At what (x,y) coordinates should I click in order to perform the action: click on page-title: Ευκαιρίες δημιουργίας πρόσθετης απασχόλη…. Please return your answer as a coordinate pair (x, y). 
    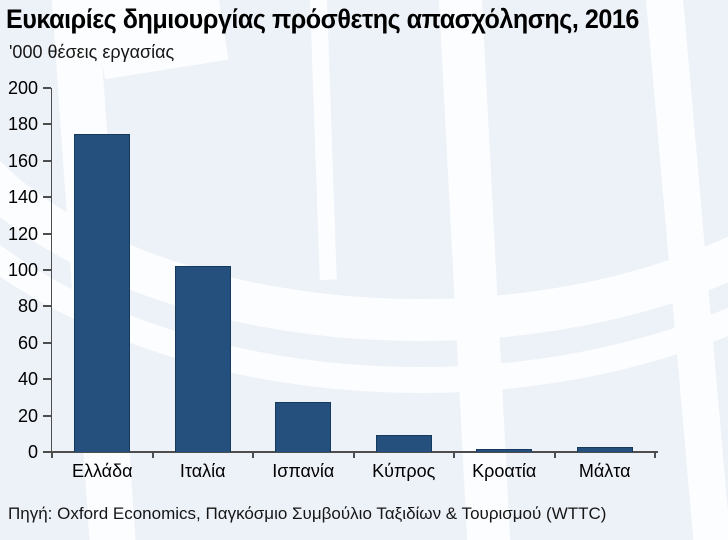
    Looking at the image, I should click on (322, 19).